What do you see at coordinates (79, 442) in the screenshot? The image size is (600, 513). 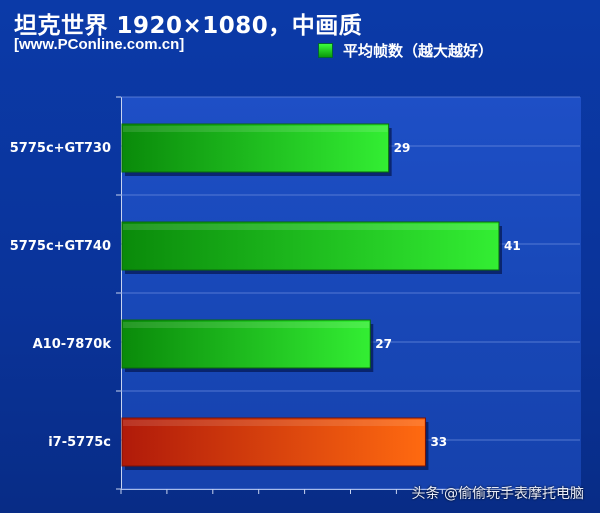 I see `category-label: i7-5775c` at bounding box center [79, 442].